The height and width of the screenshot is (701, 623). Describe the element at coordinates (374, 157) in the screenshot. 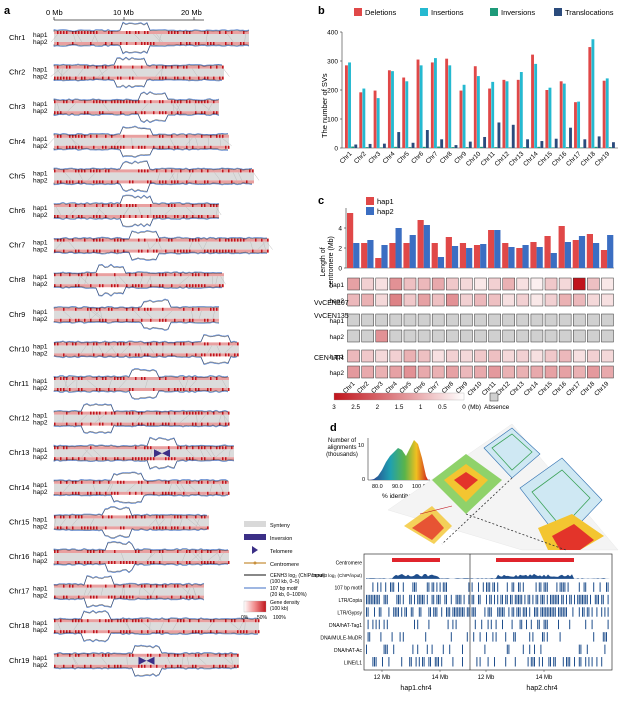

I see `x-tick-label: Chr3` at that location.